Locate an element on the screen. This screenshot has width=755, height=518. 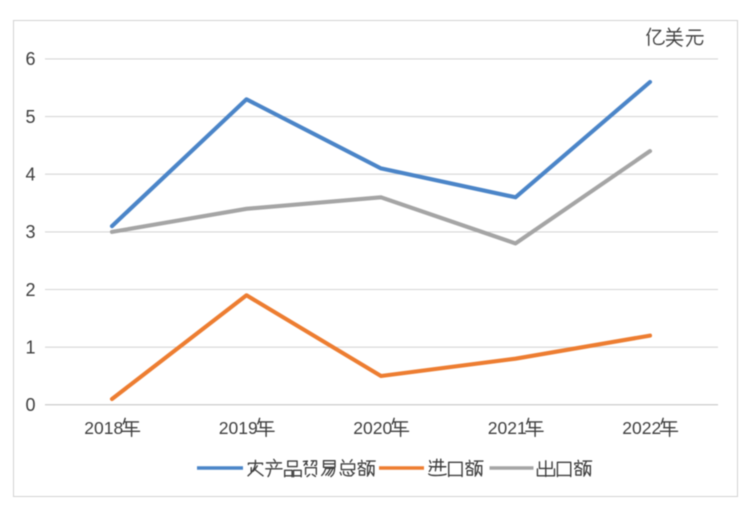
svg-text: 1 is located at coordinates (30, 348).